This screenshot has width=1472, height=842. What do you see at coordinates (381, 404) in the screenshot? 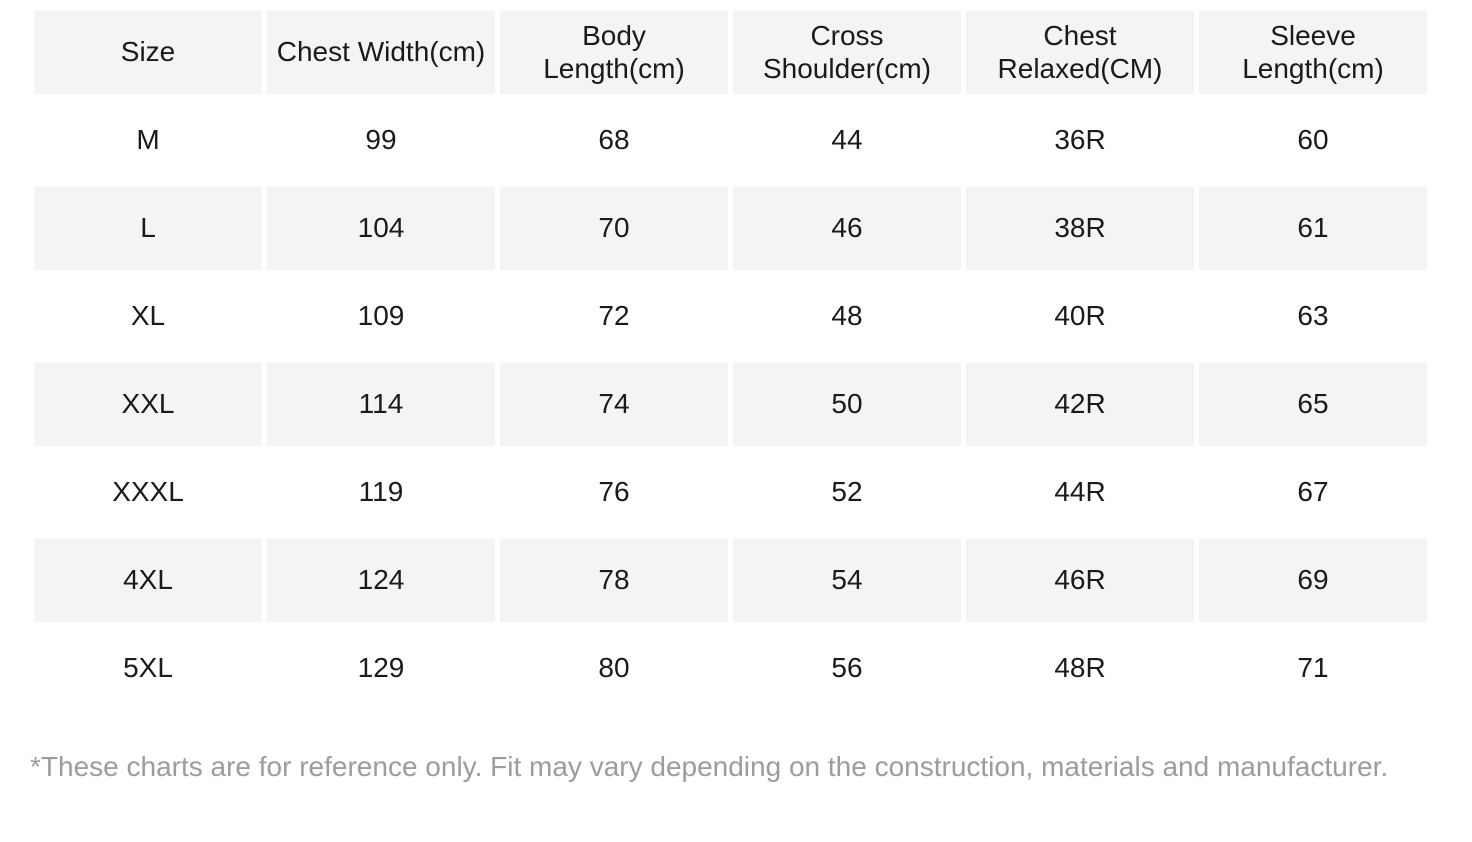
I see `table-cell: 114` at bounding box center [381, 404].